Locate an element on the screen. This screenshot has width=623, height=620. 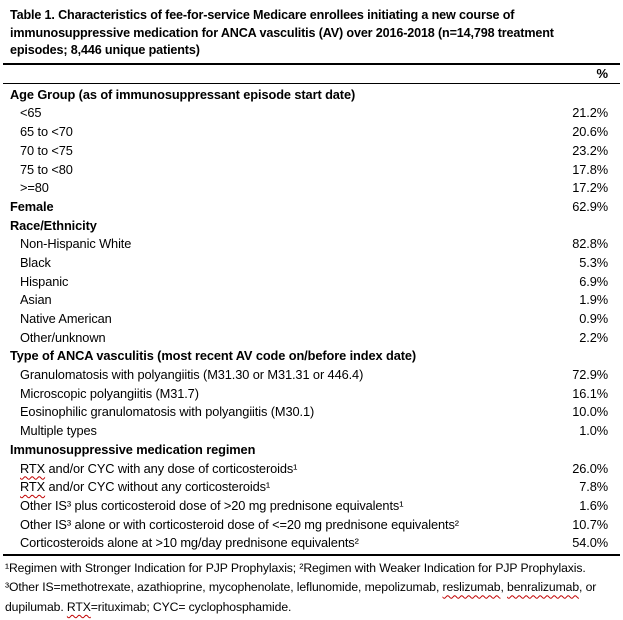
row-value: 82.8% is located at coordinates (590, 244).